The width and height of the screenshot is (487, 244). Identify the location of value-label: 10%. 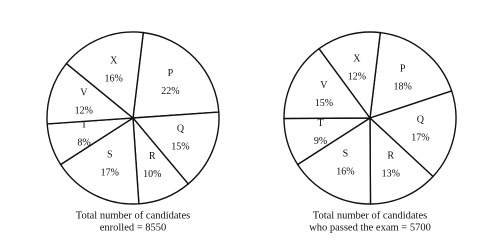
(152, 174).